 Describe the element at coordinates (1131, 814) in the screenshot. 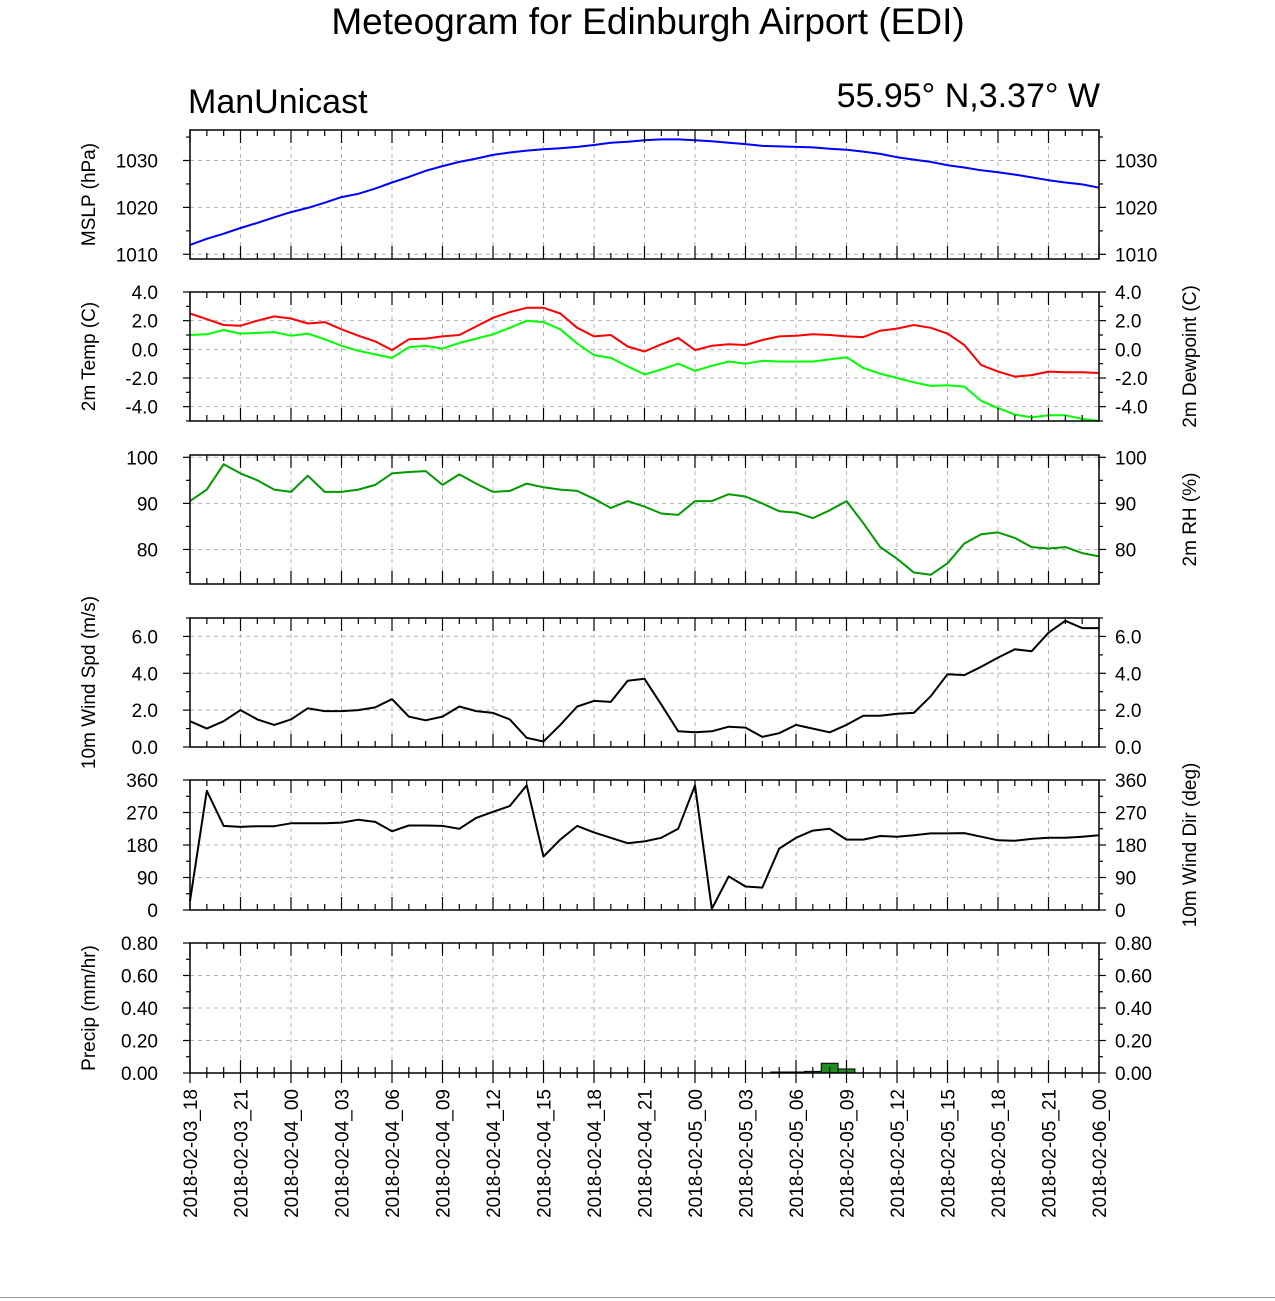

I see `y-tick-label-right: 270` at that location.